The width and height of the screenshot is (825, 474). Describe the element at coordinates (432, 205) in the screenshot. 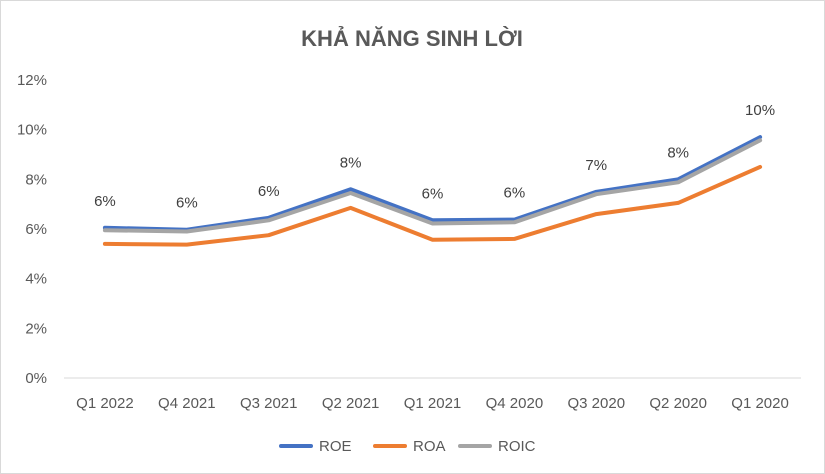

I see `series-line-roa` at that location.